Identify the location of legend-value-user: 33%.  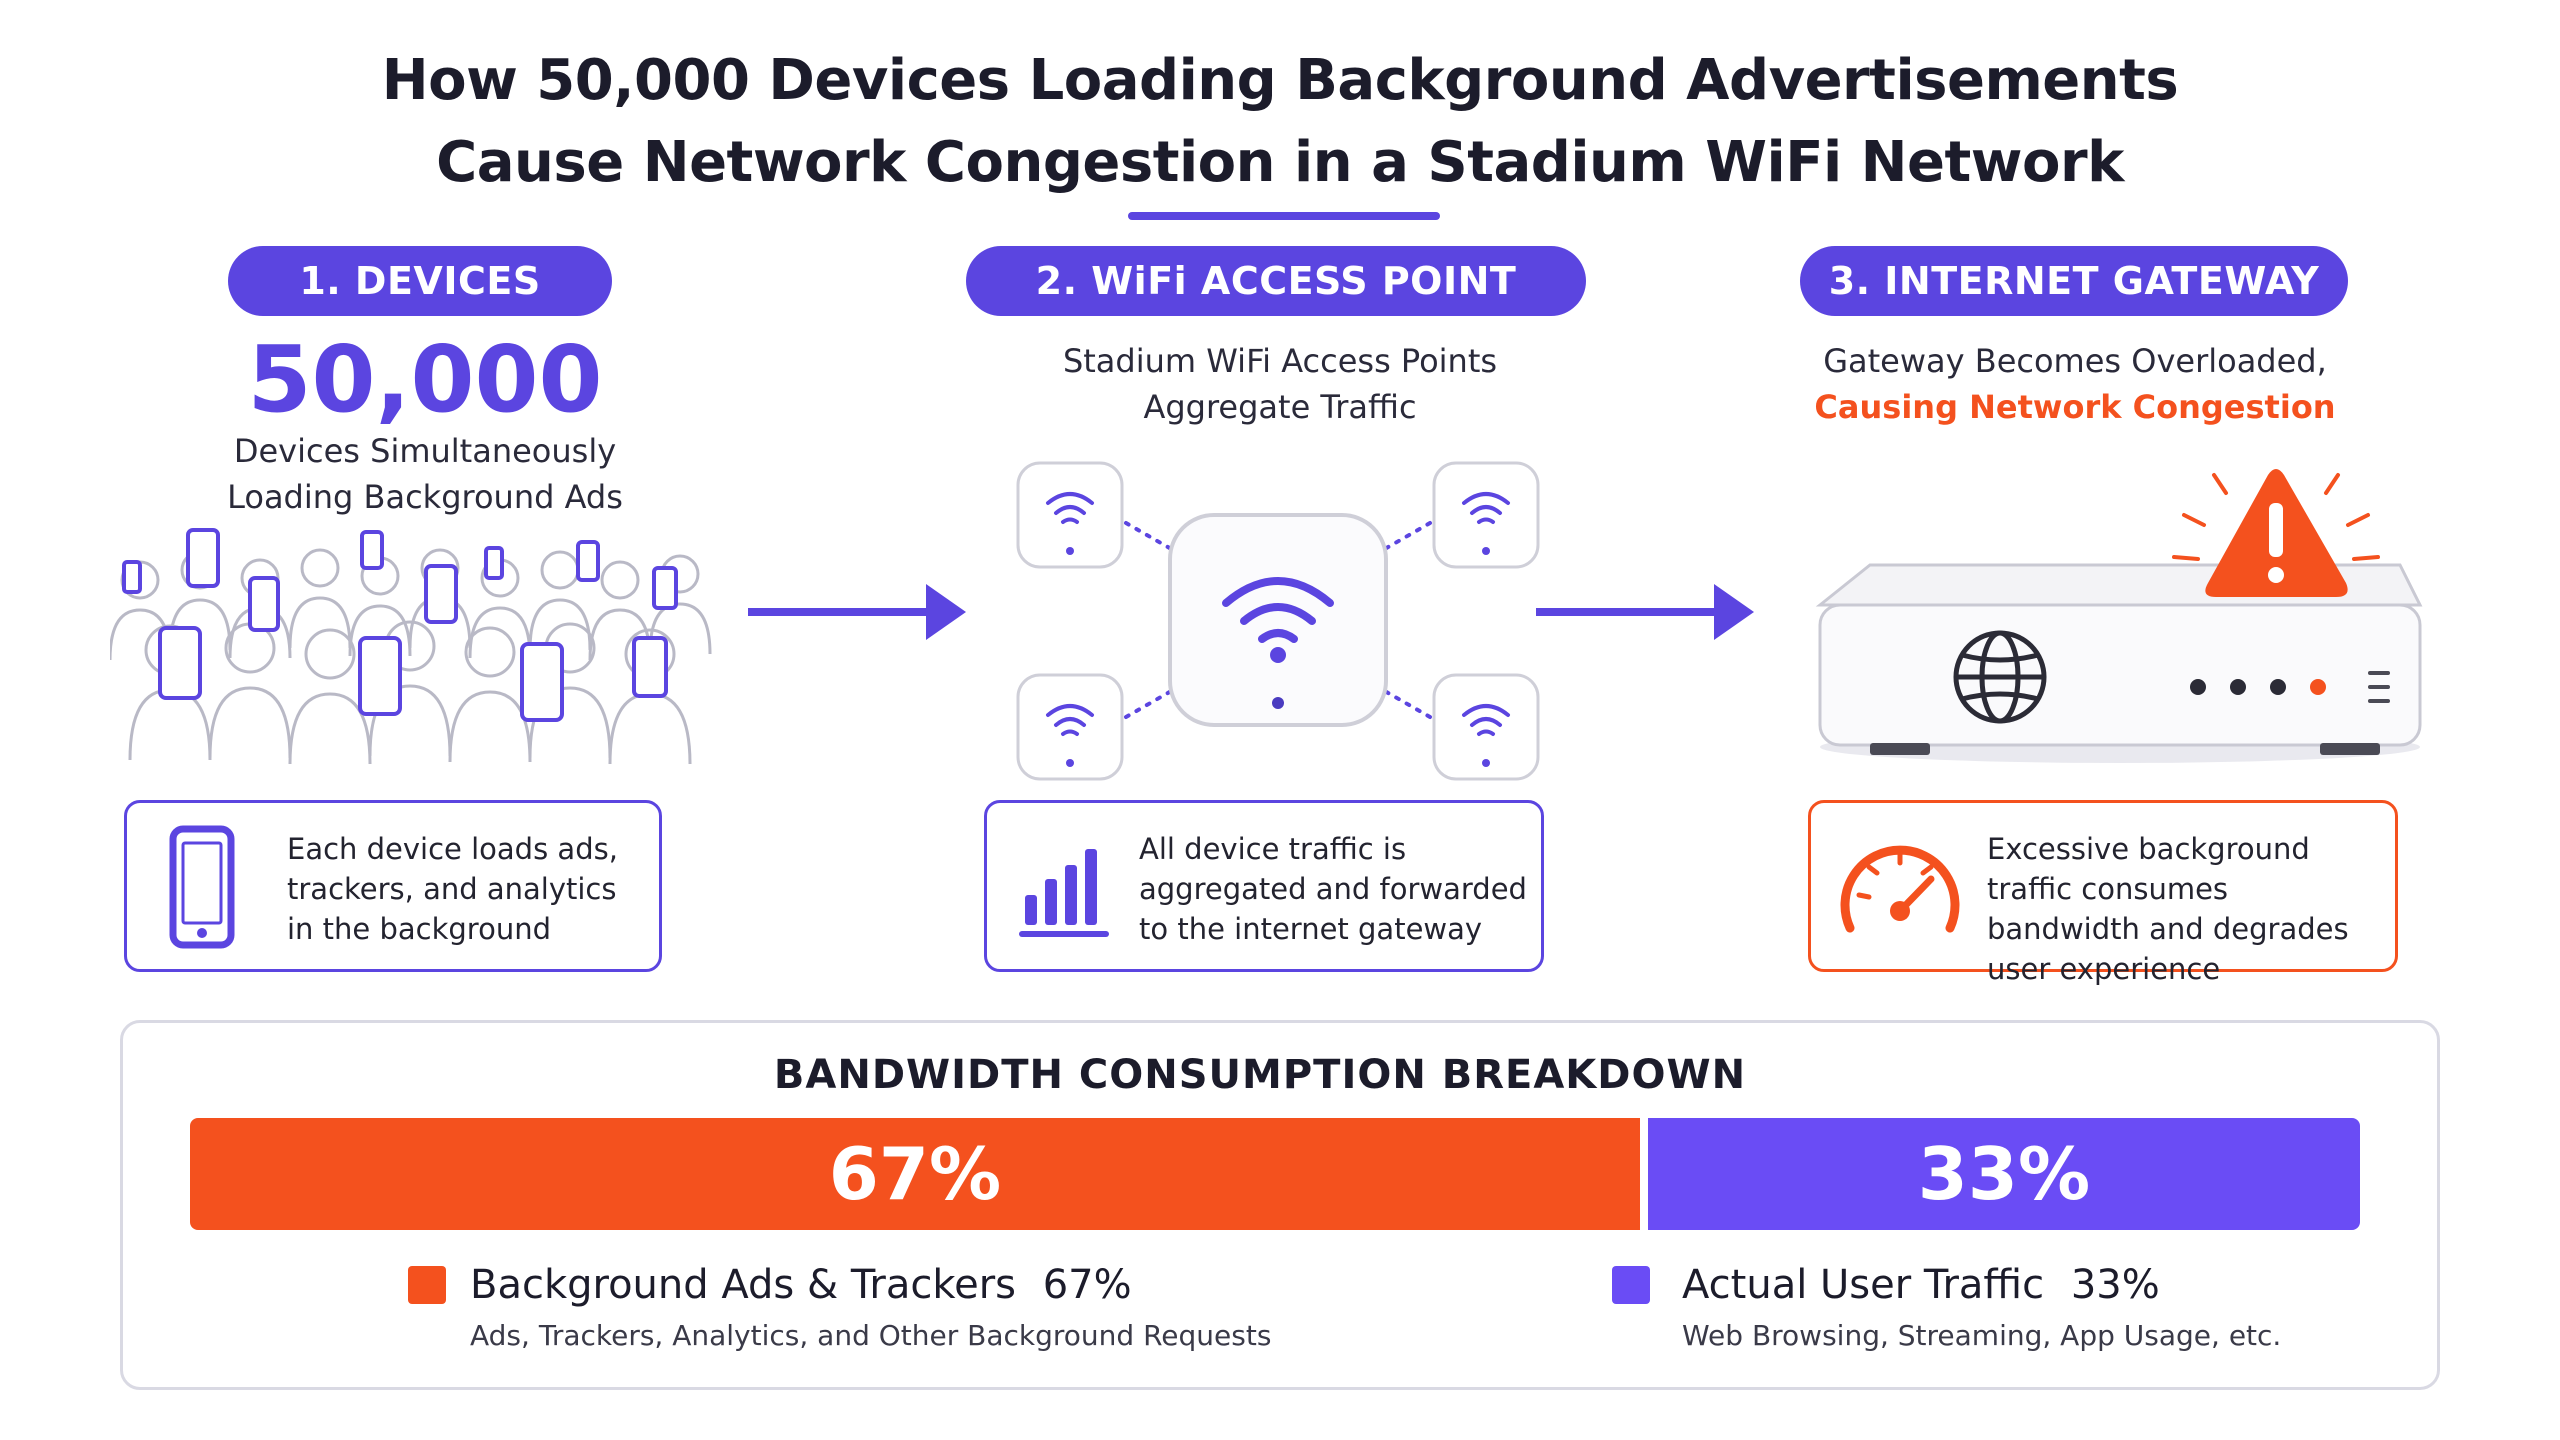
(2115, 1285).